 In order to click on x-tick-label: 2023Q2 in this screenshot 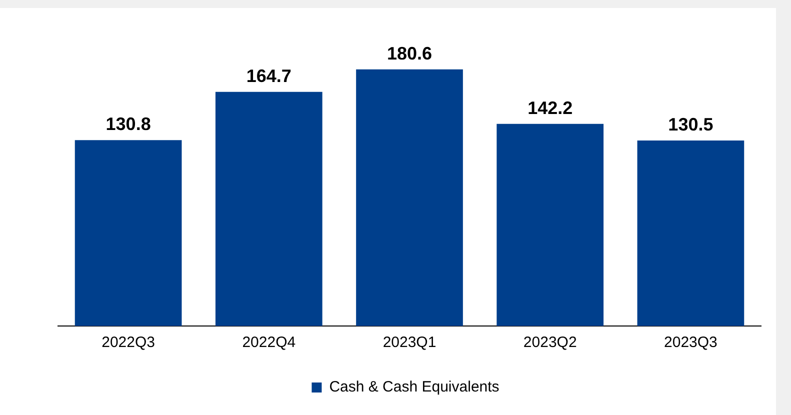, I will do `click(550, 343)`.